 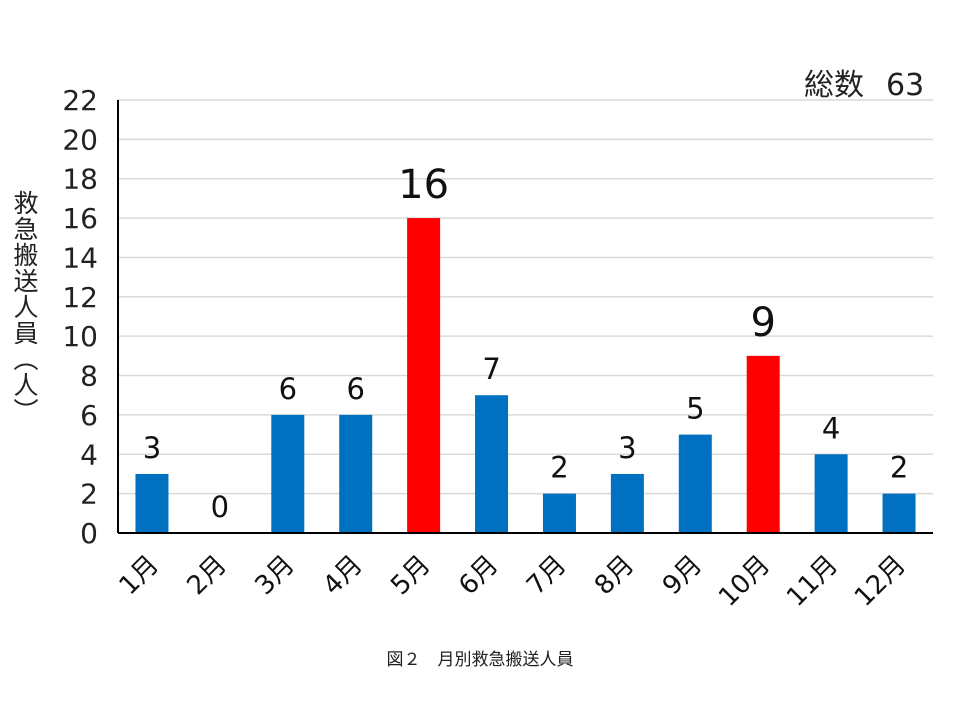 I want to click on total-count: 総数 63, so click(x=864, y=82).